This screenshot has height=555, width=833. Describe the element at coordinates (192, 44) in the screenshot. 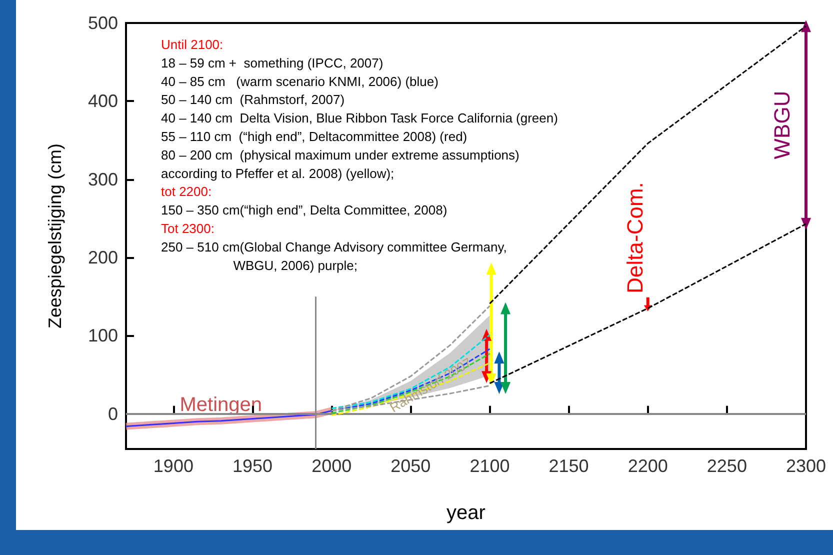

I see `annotation: Until 2100:` at that location.